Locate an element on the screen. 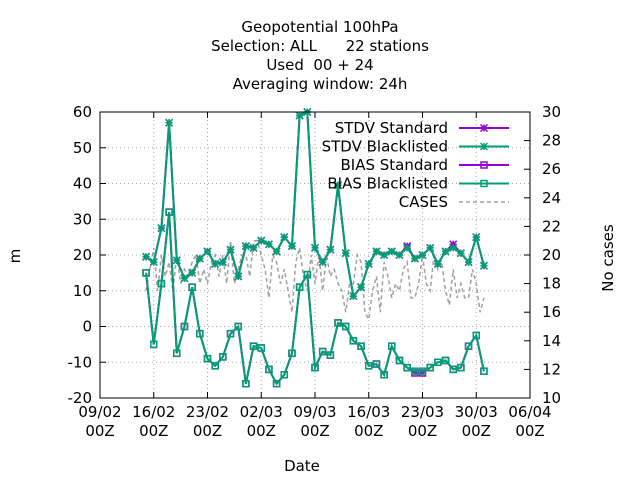 This screenshot has width=640, height=480. x-tick-label: 23/02 is located at coordinates (207, 412).